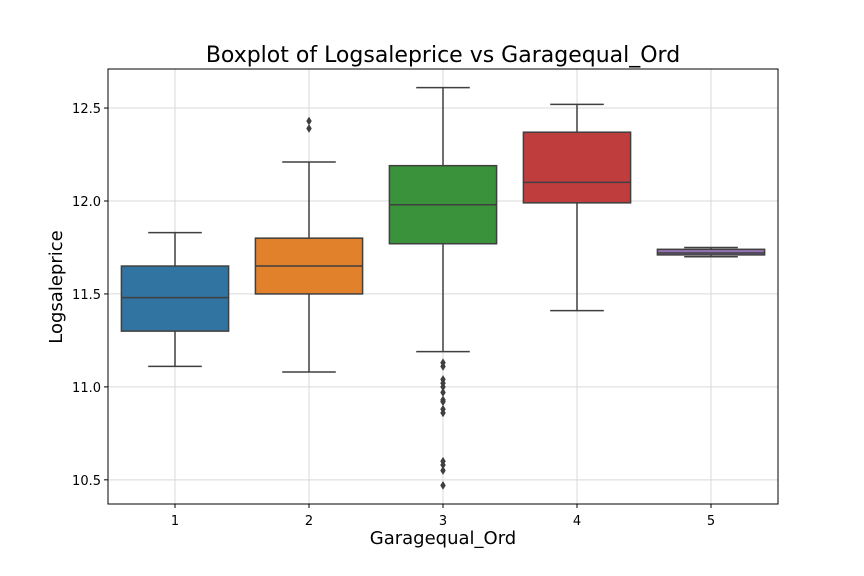  What do you see at coordinates (175, 521) in the screenshot?
I see `x-tick-label: 1` at bounding box center [175, 521].